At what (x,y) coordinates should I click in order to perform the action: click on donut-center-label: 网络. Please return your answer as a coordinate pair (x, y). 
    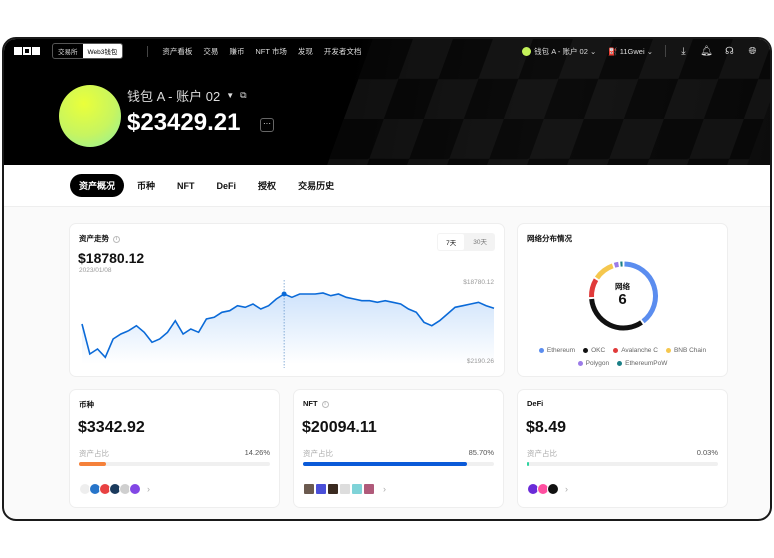
    Looking at the image, I should click on (622, 286).